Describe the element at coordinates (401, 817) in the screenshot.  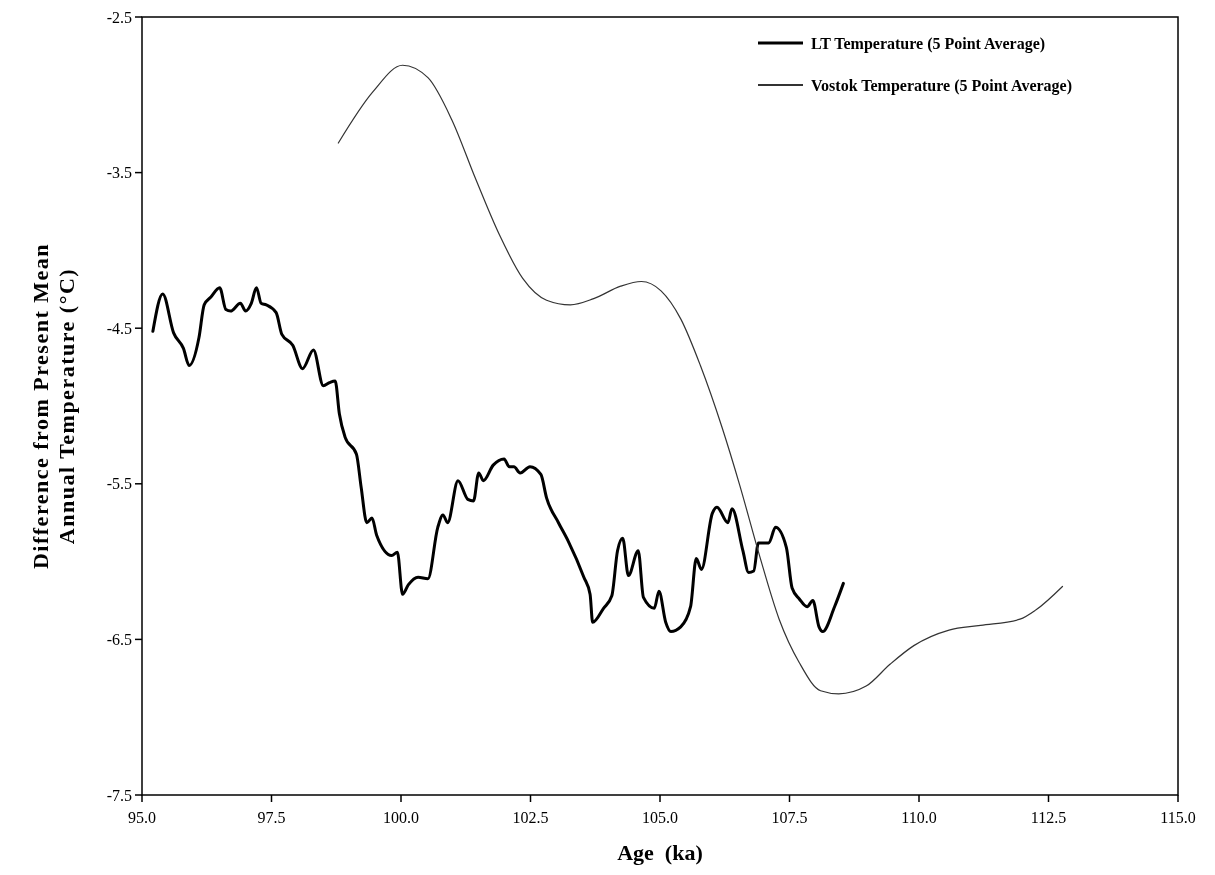
I see `x-tick-label: 100.0` at that location.